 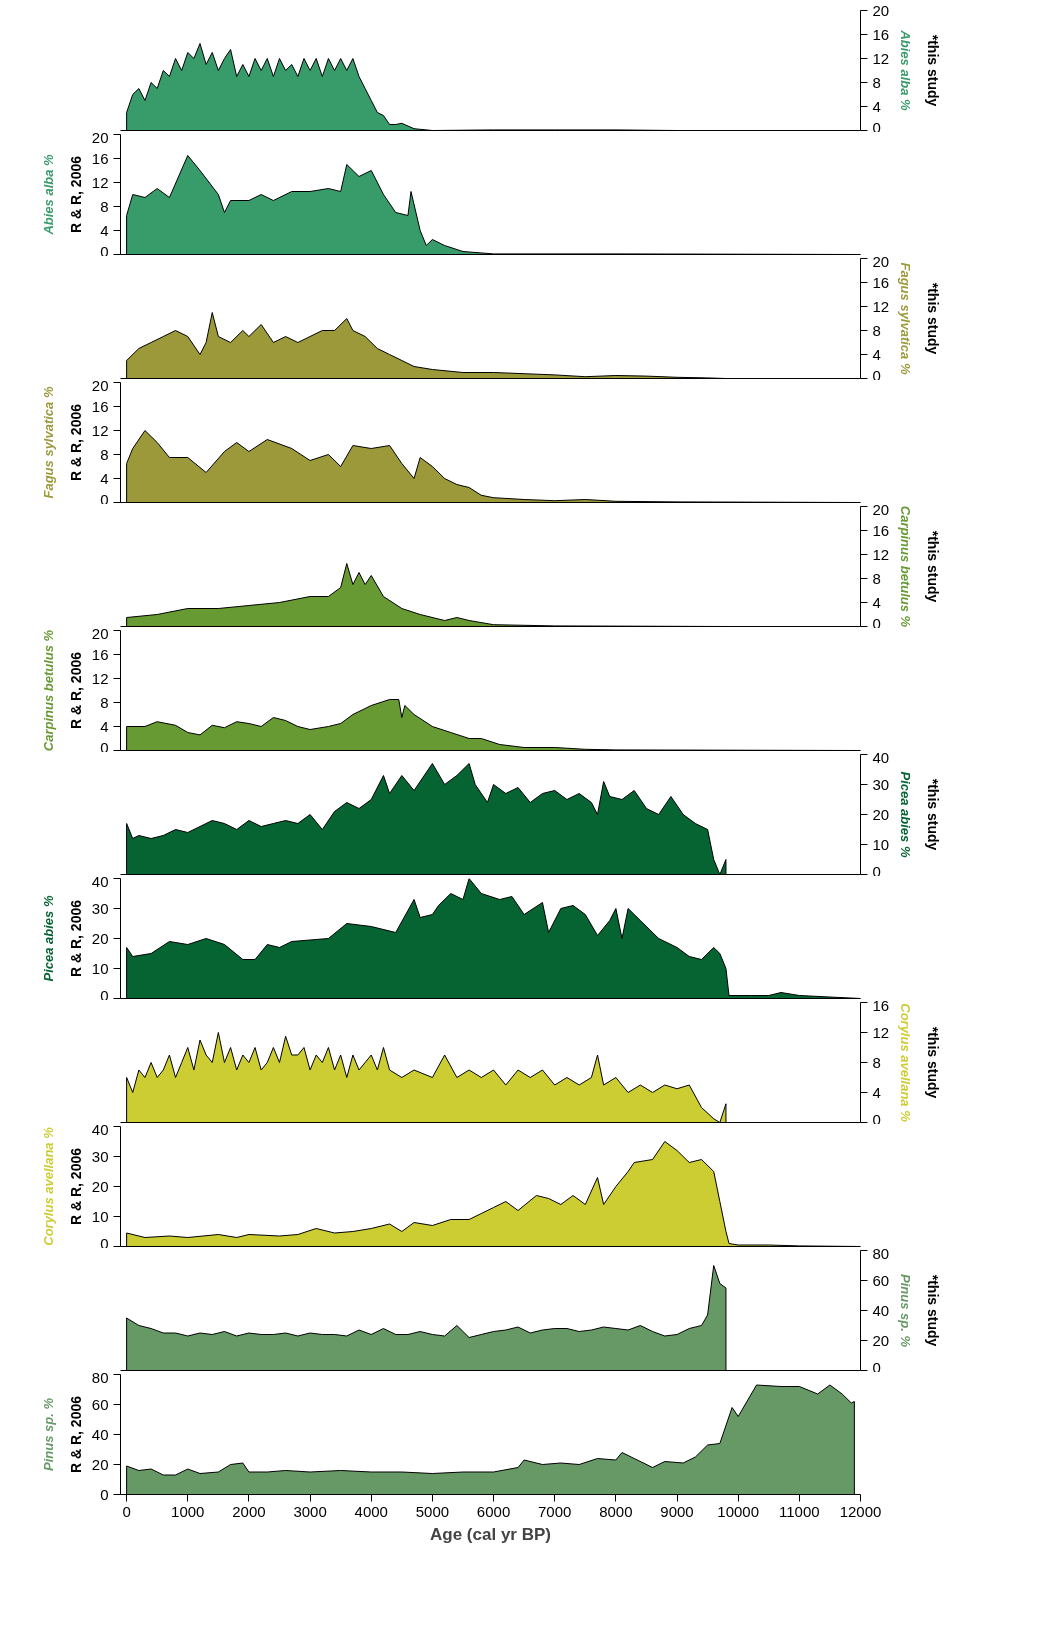 I want to click on y2-tick-label: 60, so click(x=881, y=1280).